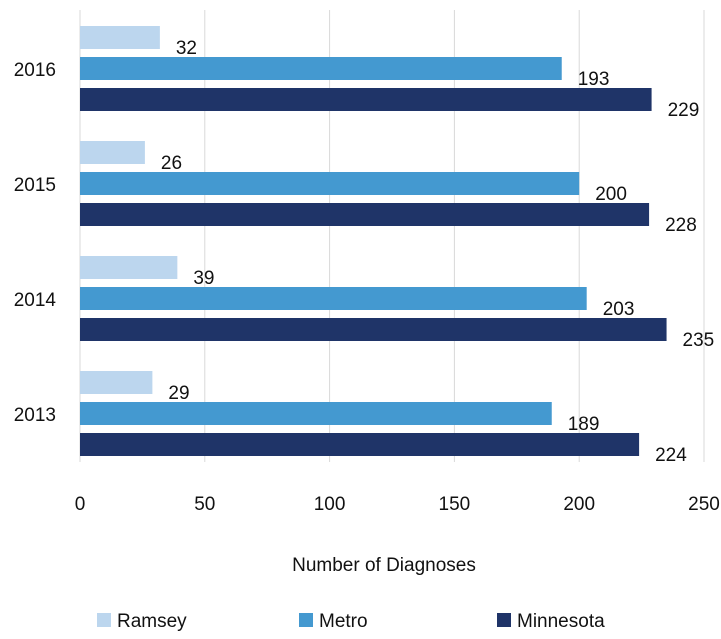 The height and width of the screenshot is (639, 721). What do you see at coordinates (455, 504) in the screenshot?
I see `x-tick-label: 150` at bounding box center [455, 504].